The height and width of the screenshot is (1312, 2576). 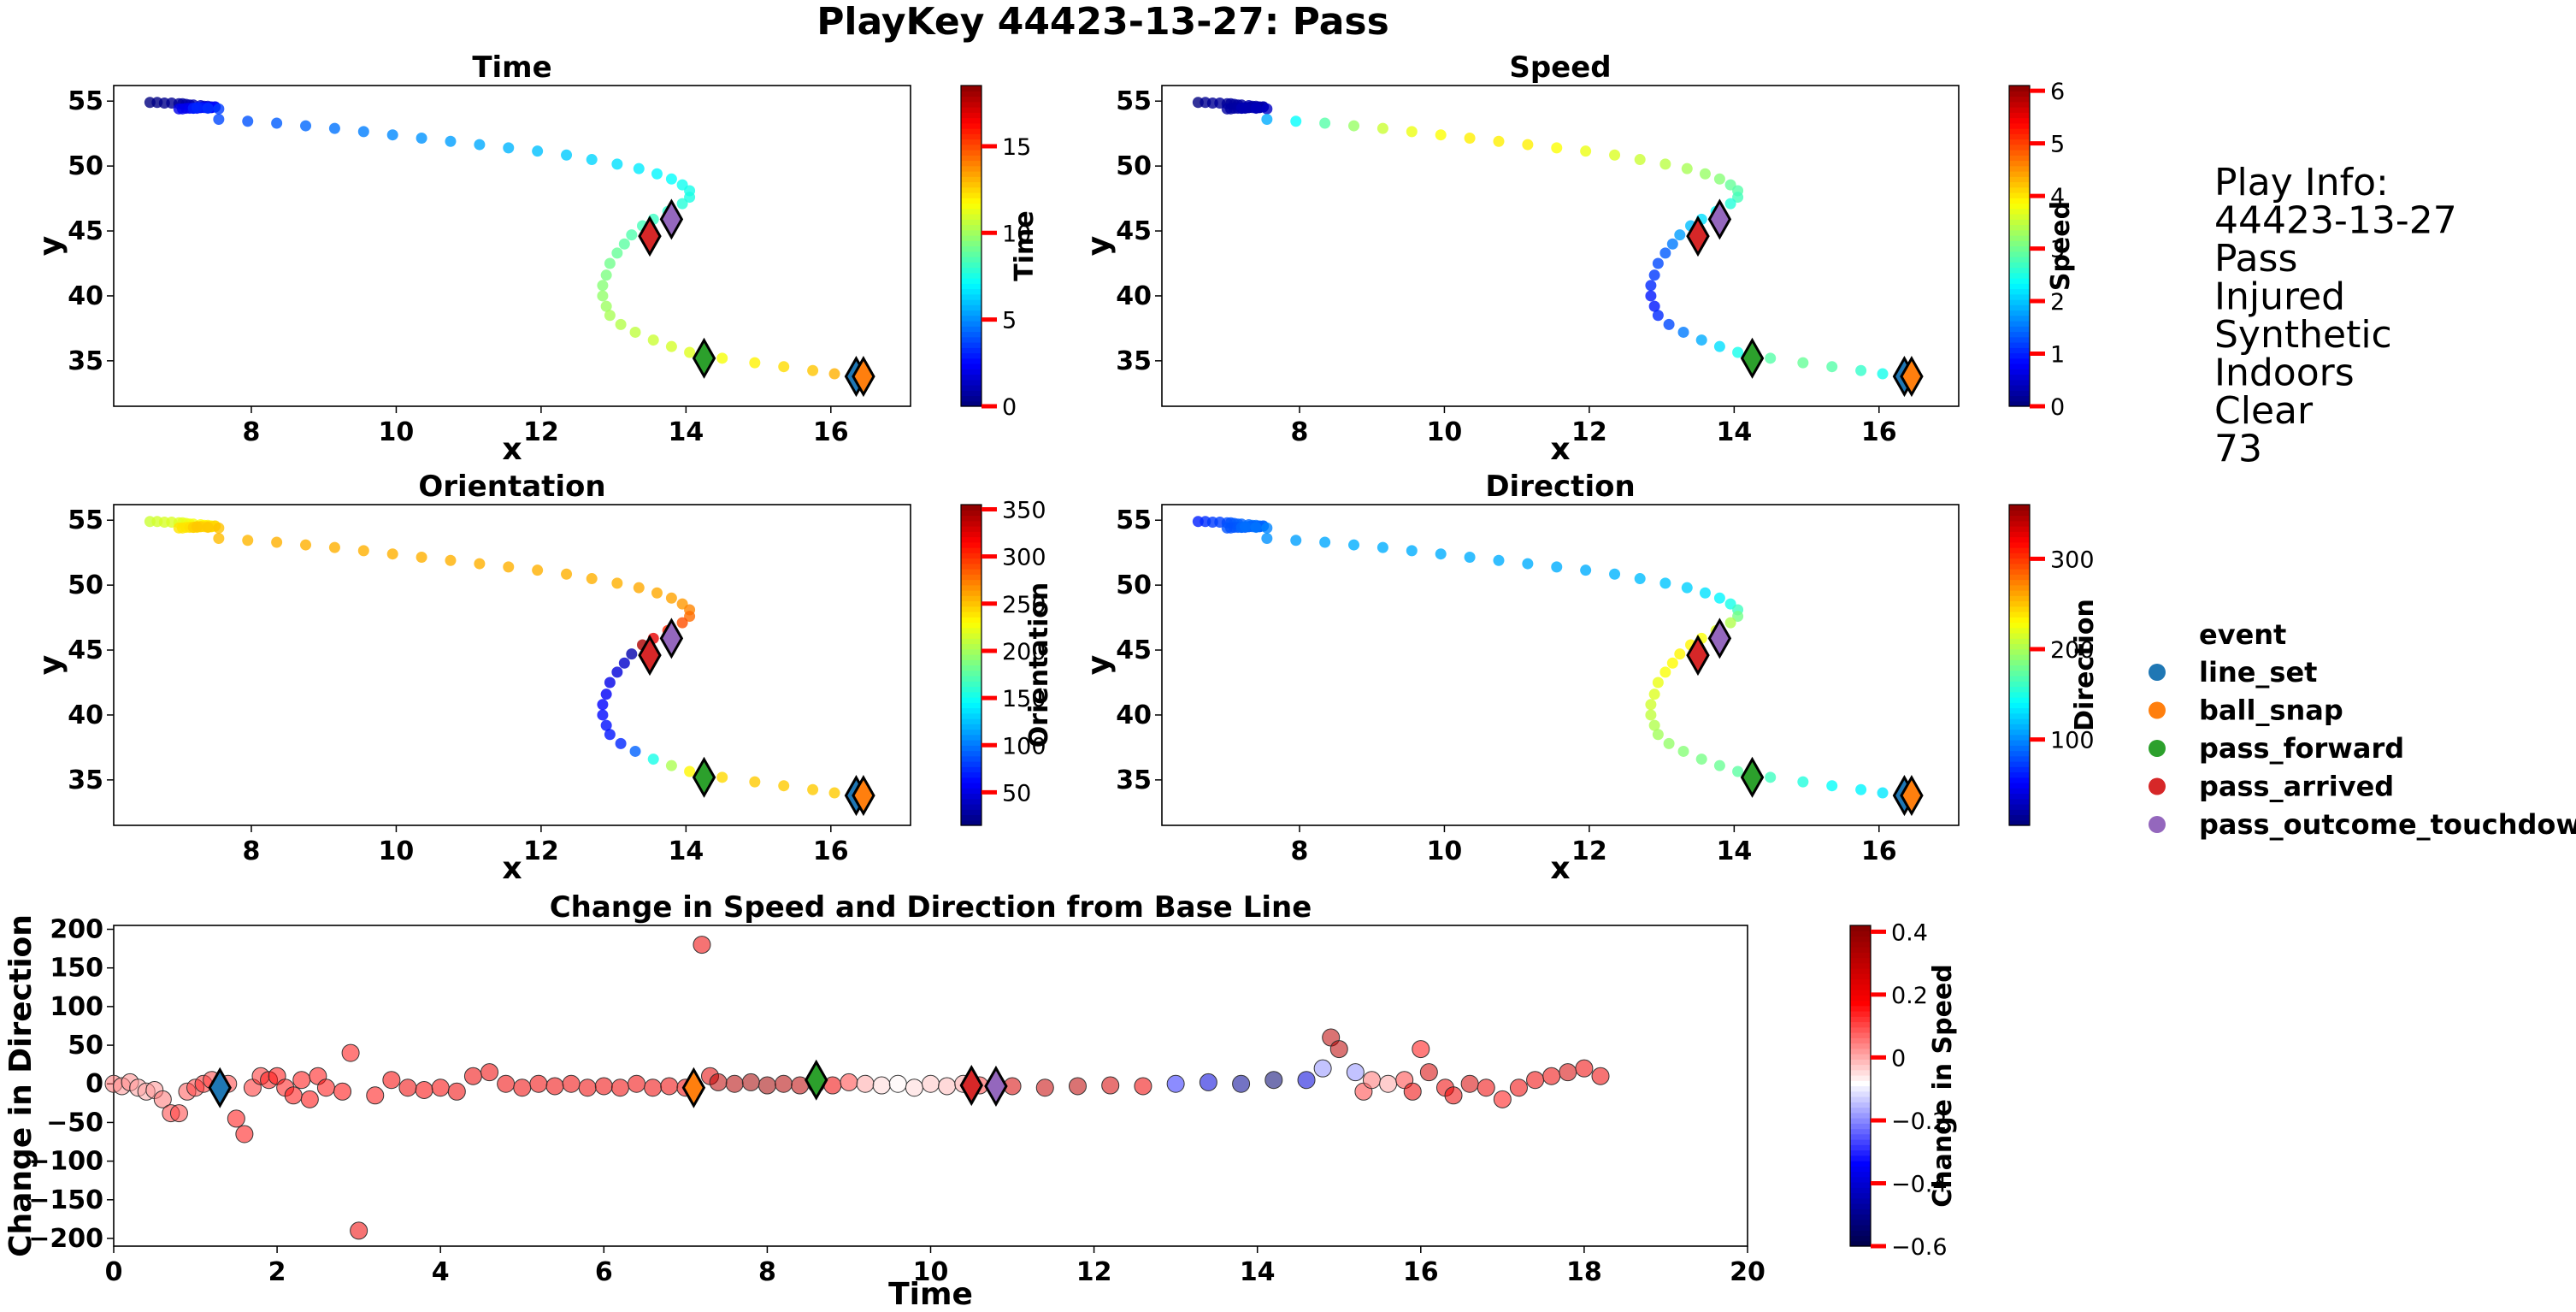 What do you see at coordinates (2058, 250) in the screenshot?
I see `colorbar-tick-label: 3` at bounding box center [2058, 250].